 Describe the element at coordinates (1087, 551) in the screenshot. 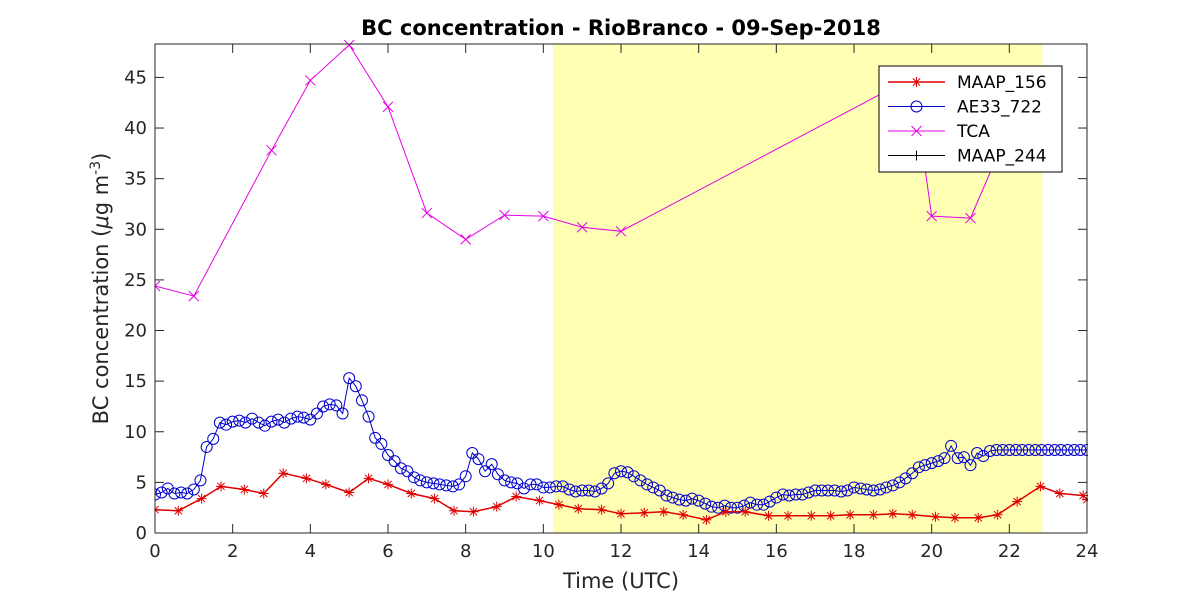

I see `x-tick-label: 24` at that location.